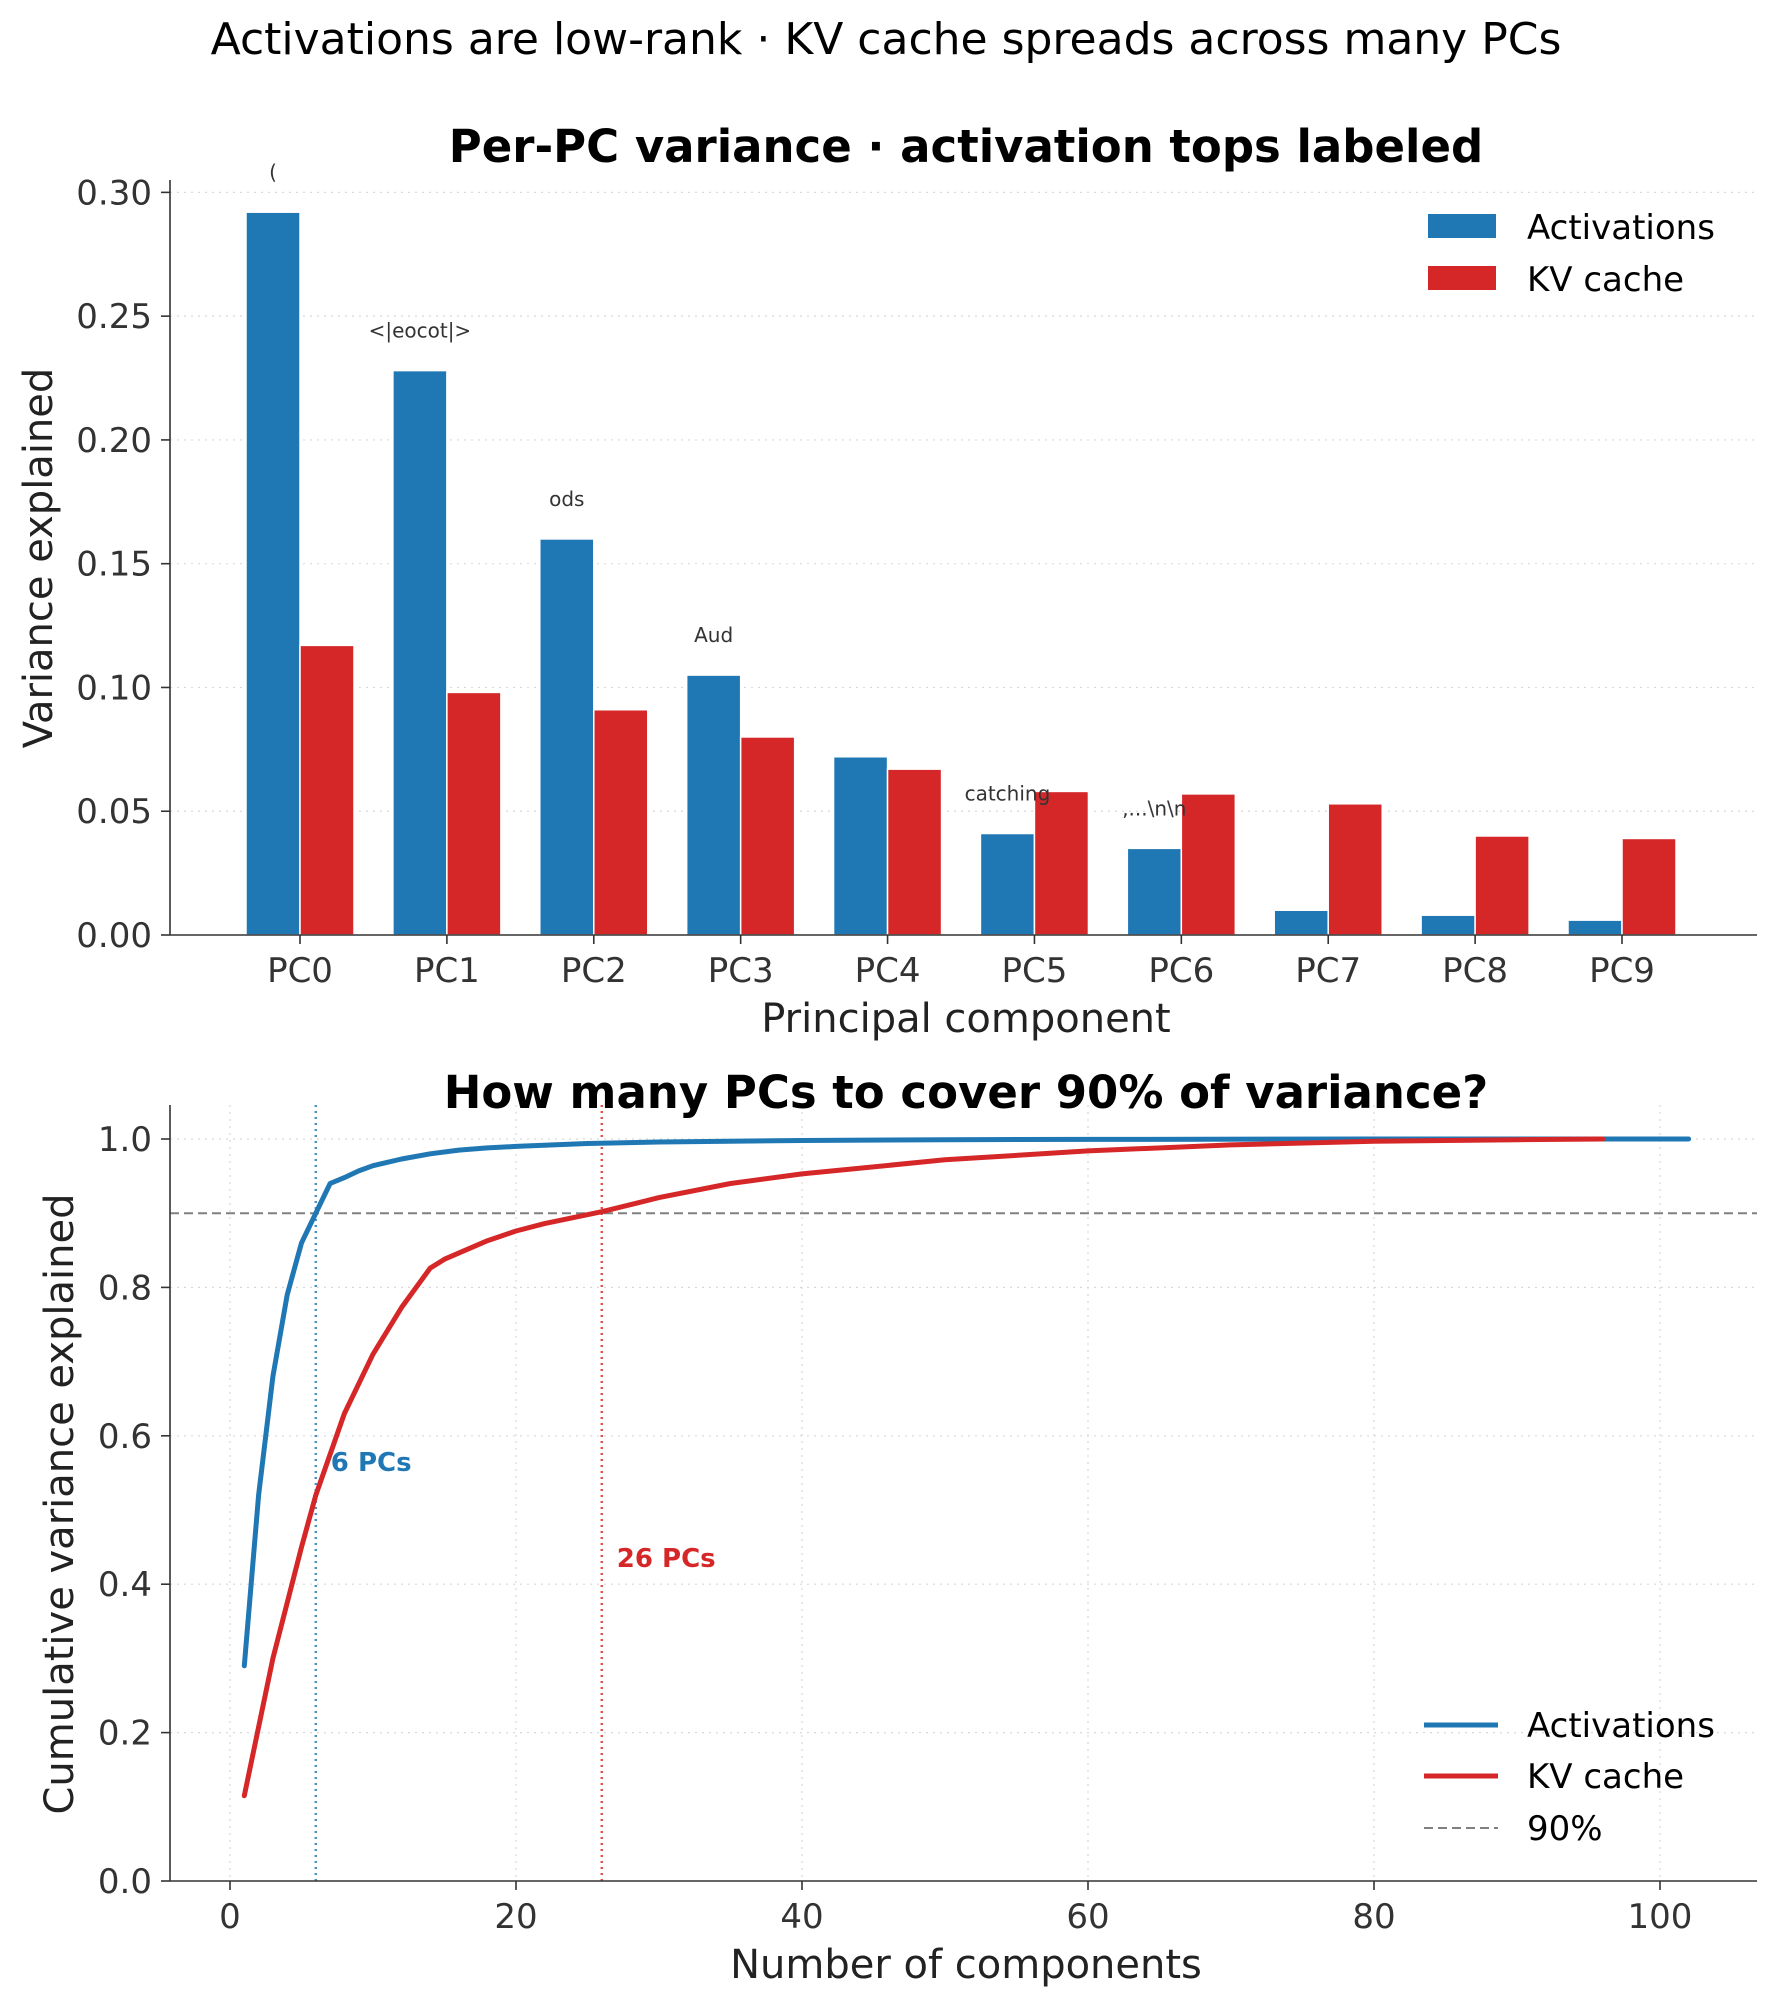 The width and height of the screenshot is (1772, 1999). I want to click on cumulative-chart-y-tick-label: 0.6, so click(125, 1437).